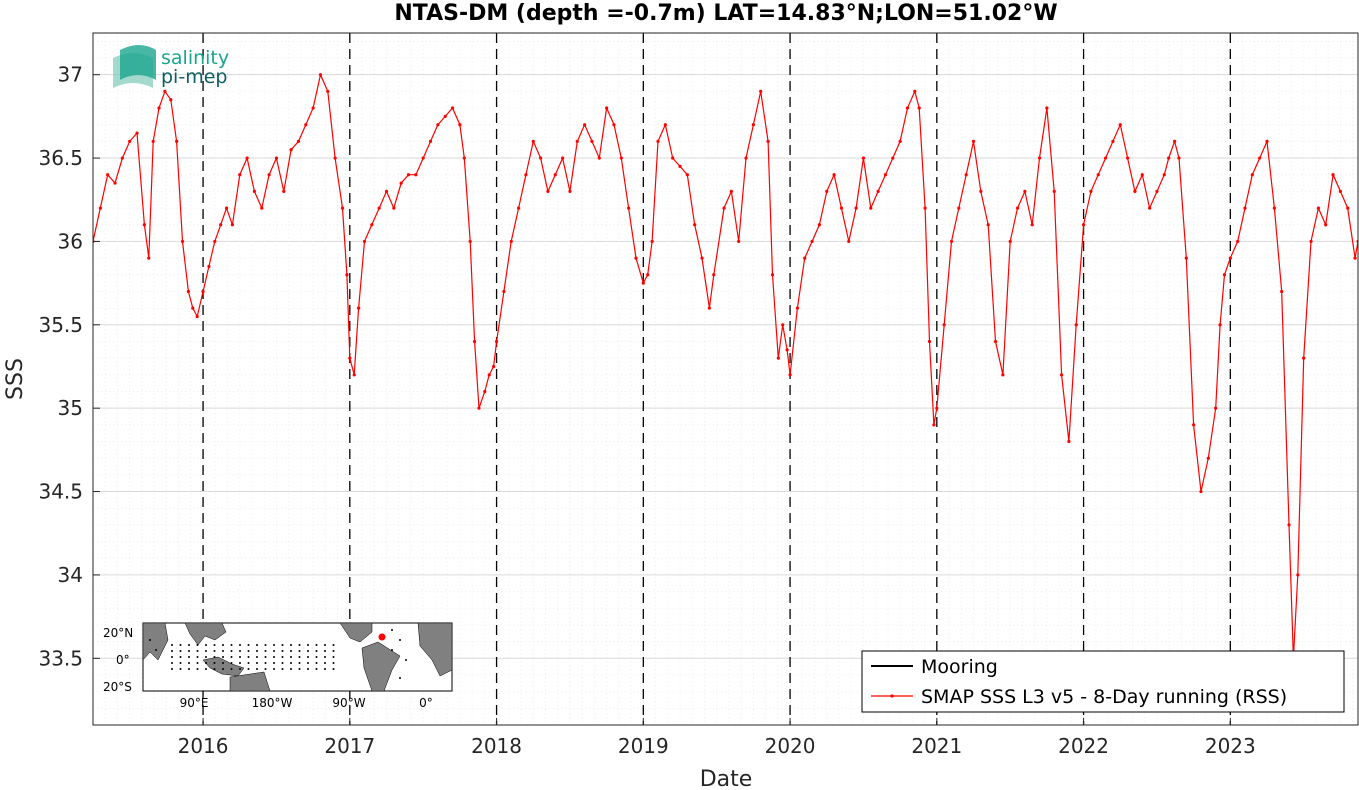 Image resolution: width=1359 pixels, height=790 pixels. What do you see at coordinates (1103, 681) in the screenshot?
I see `legend-box` at bounding box center [1103, 681].